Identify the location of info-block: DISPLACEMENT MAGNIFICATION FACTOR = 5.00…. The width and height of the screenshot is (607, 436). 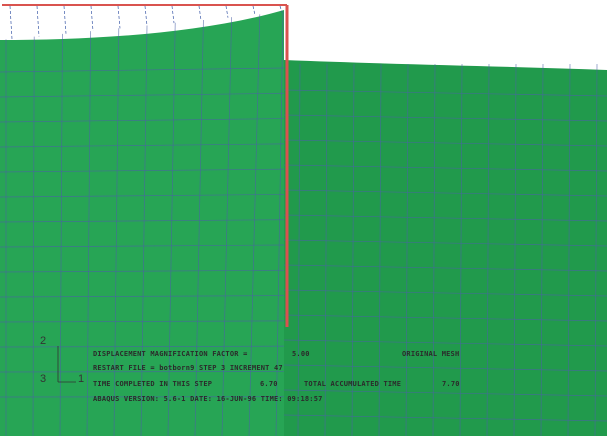
(276, 376).